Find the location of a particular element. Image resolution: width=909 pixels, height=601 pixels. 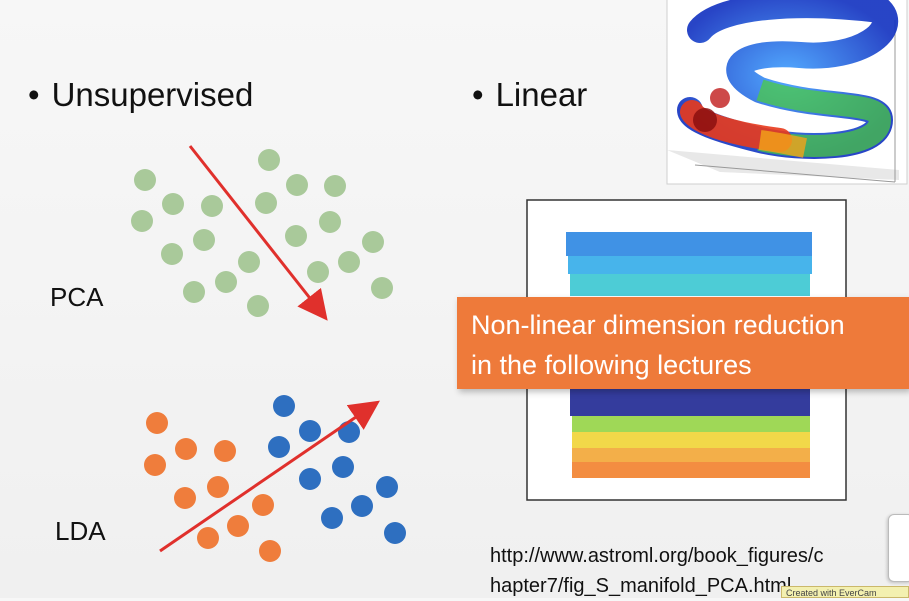

callout-line-1: Non-linear dimension reduction is located at coordinates (658, 325).